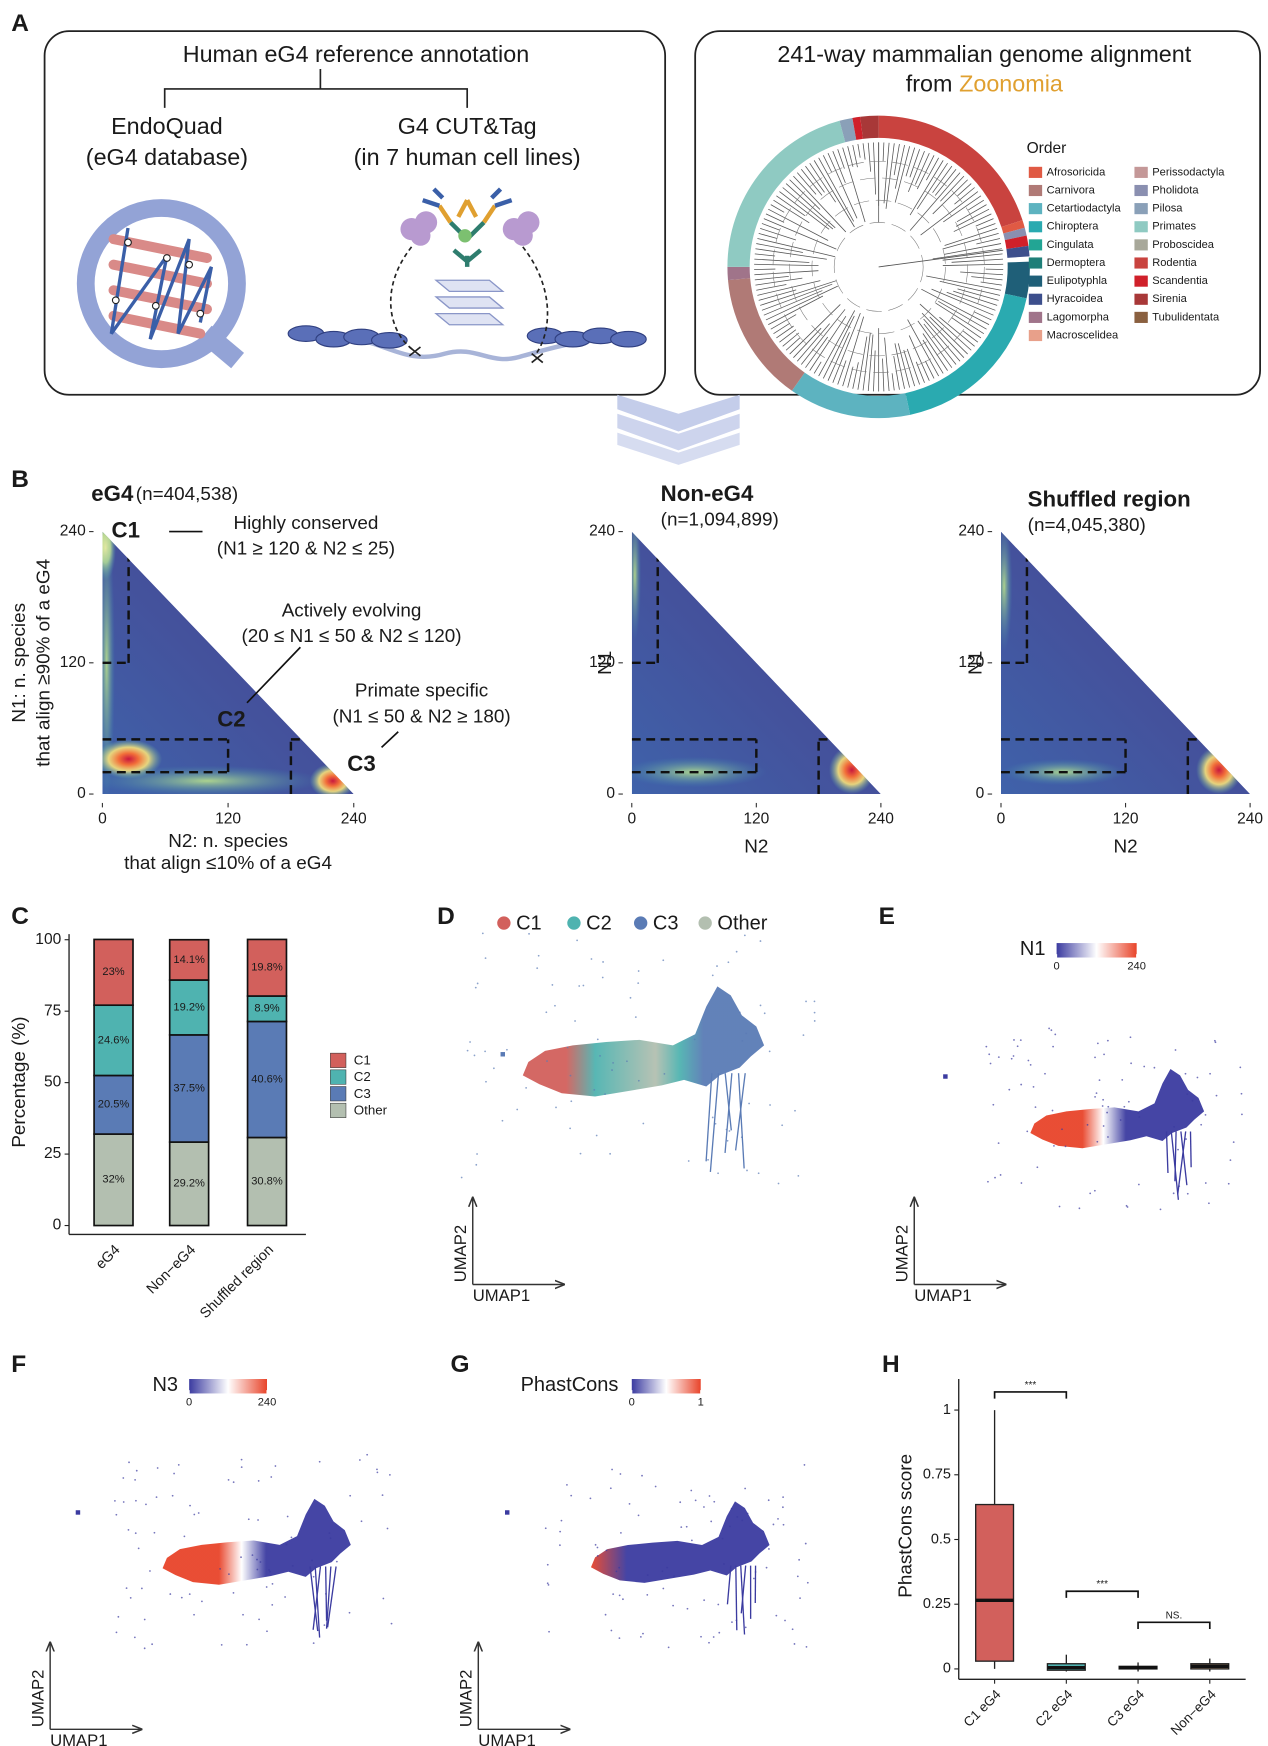 This screenshot has height=1746, width=1268. What do you see at coordinates (1071, 190) in the screenshot?
I see `legend-label: Carnivora` at bounding box center [1071, 190].